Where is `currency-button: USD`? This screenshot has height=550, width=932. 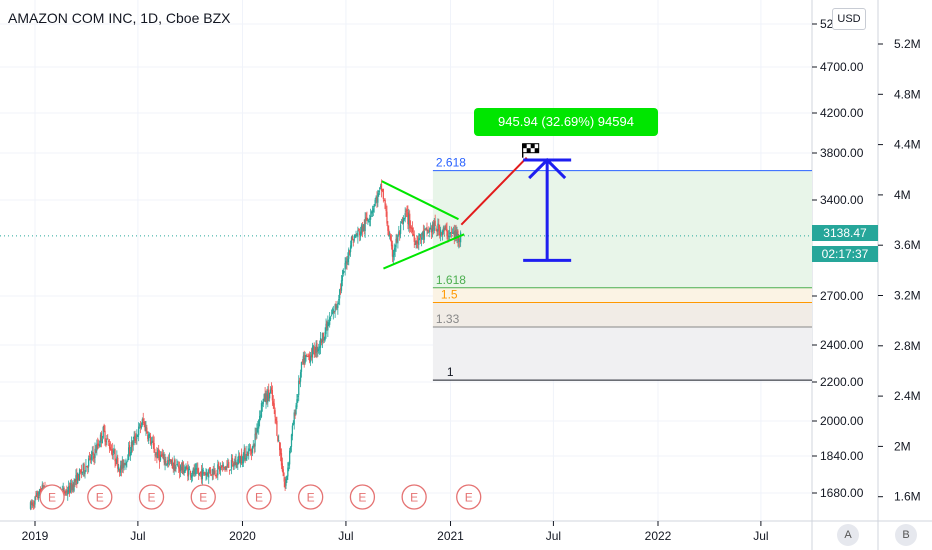
currency-button: USD is located at coordinates (849, 19).